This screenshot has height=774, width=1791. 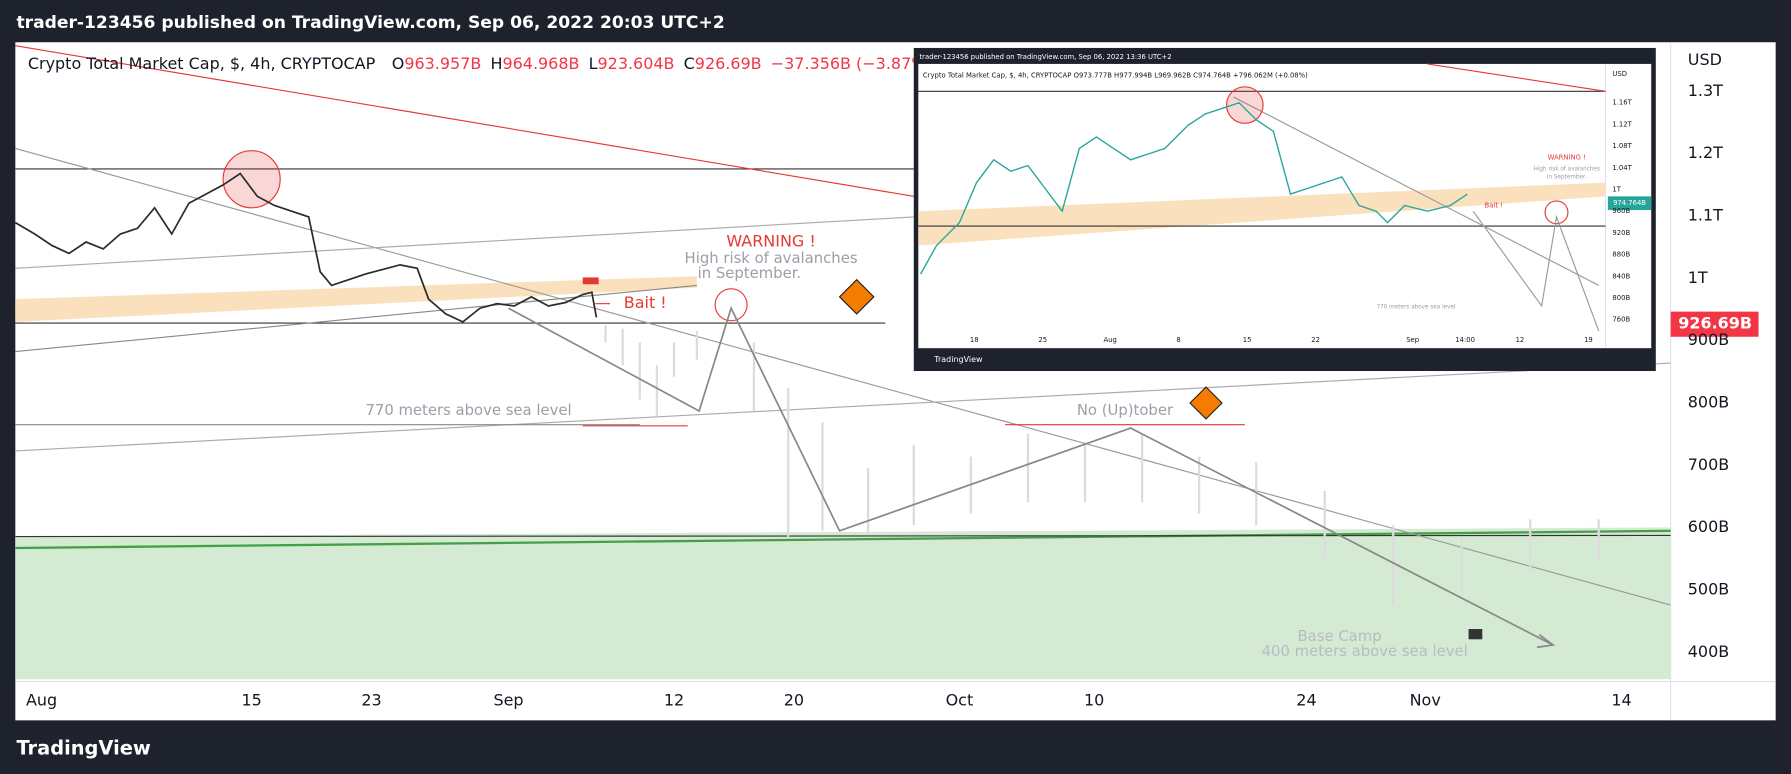 What do you see at coordinates (1705, 90) in the screenshot?
I see `y-tick-label: 1.3T` at bounding box center [1705, 90].